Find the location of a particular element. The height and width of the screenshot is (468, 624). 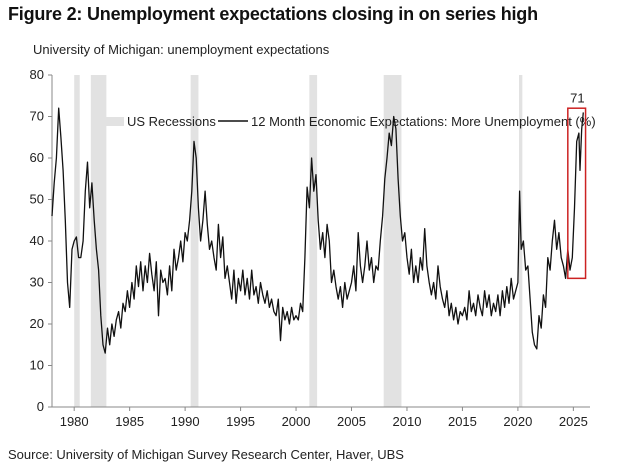

annotation-group: 71 is located at coordinates (577, 185).